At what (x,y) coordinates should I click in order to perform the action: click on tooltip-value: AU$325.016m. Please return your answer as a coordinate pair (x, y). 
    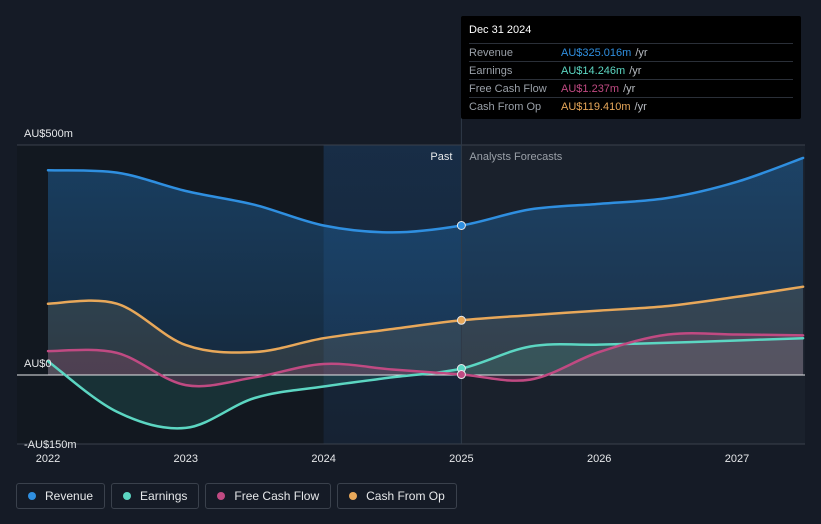
    Looking at the image, I should click on (596, 52).